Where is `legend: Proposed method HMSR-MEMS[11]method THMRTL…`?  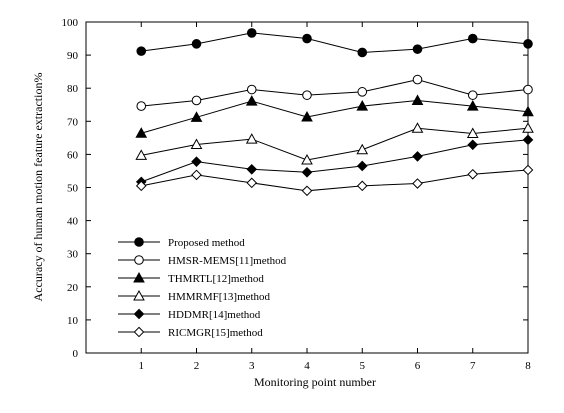
legend: Proposed method HMSR-MEMS[11]method THMRTL… is located at coordinates (202, 288).